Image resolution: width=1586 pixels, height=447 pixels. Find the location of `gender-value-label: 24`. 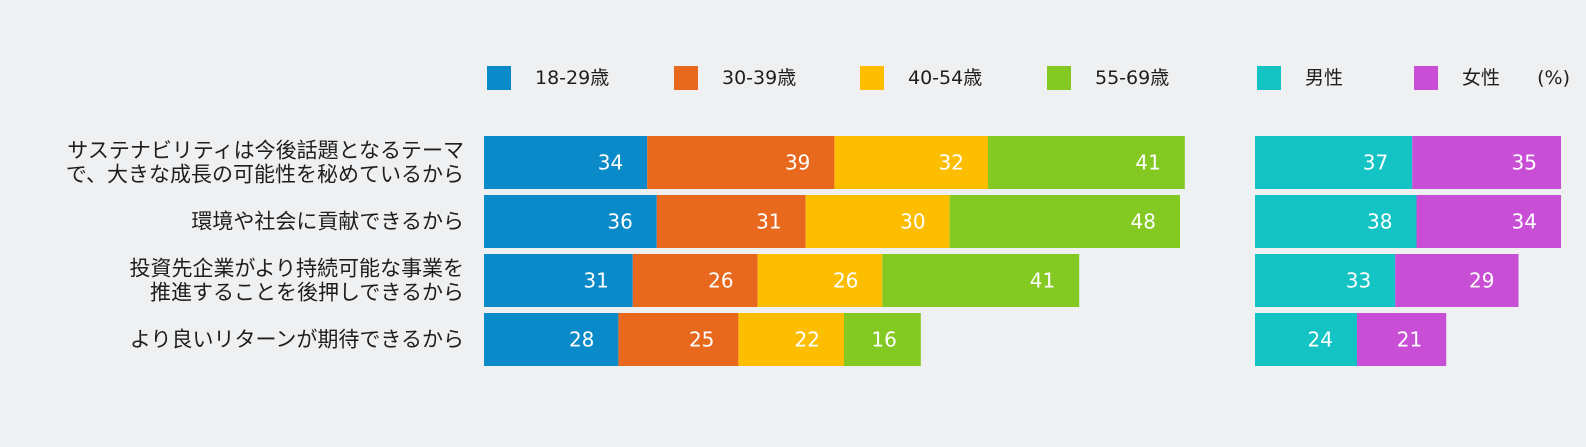

gender-value-label: 24 is located at coordinates (1320, 340).